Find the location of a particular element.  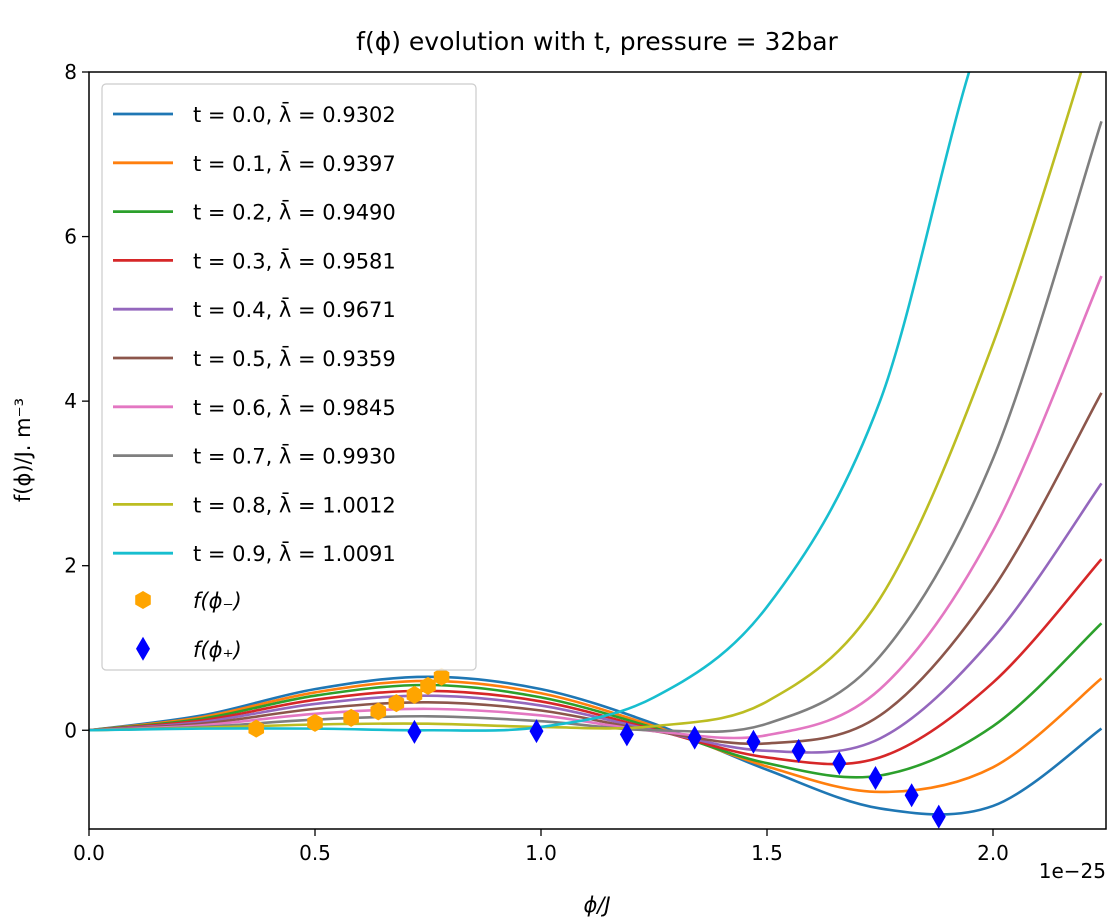

x-axis-title: ϕ/J is located at coordinates (596, 905).